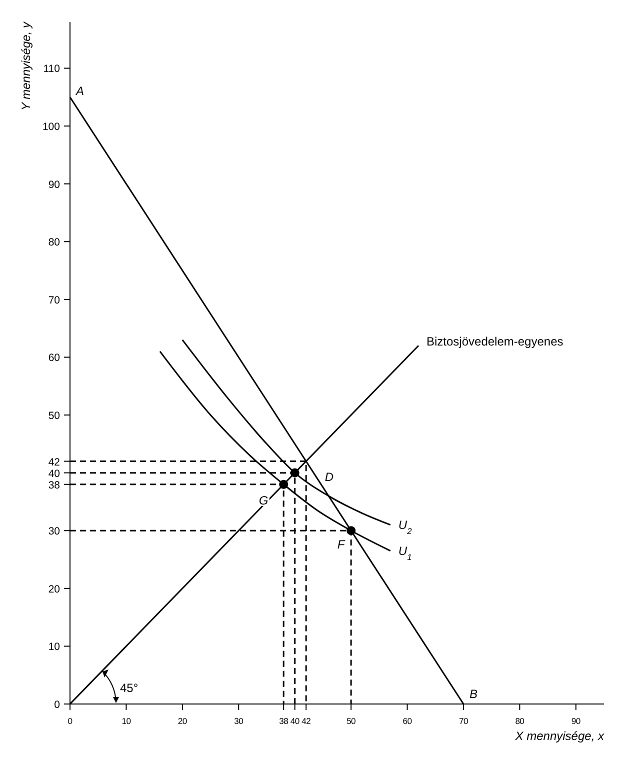 The width and height of the screenshot is (632, 767). I want to click on y-axis-title: Y mennyisége, y, so click(26, 65).